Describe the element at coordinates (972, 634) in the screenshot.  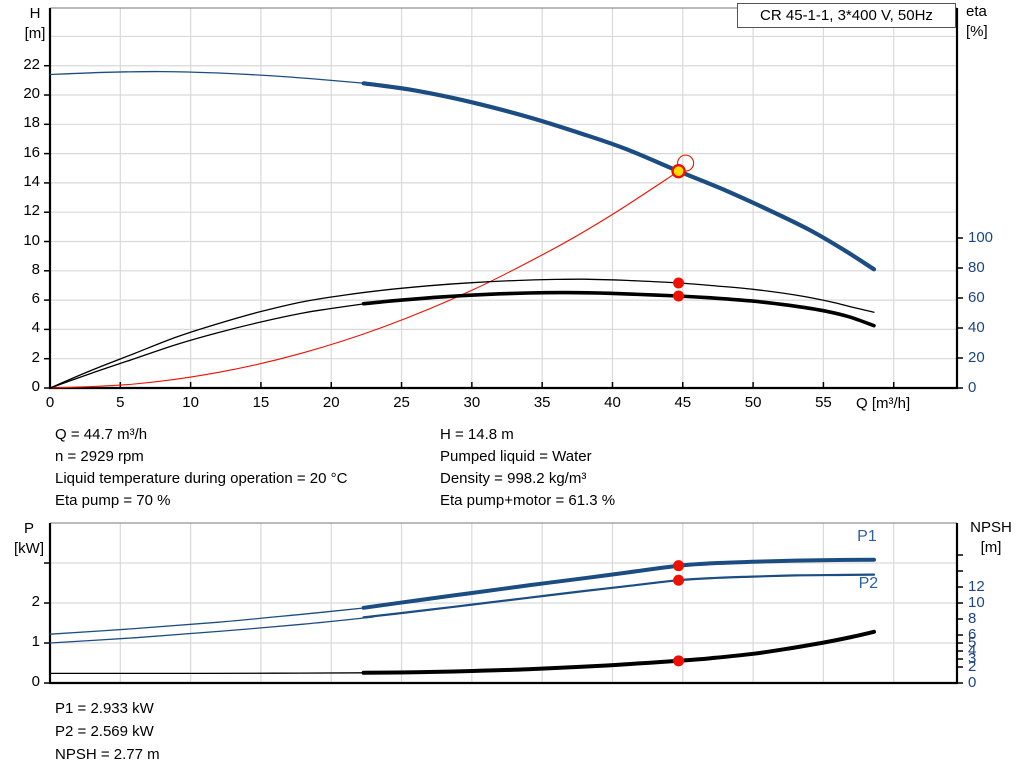
I see `right-axis-tick-label: 6` at that location.